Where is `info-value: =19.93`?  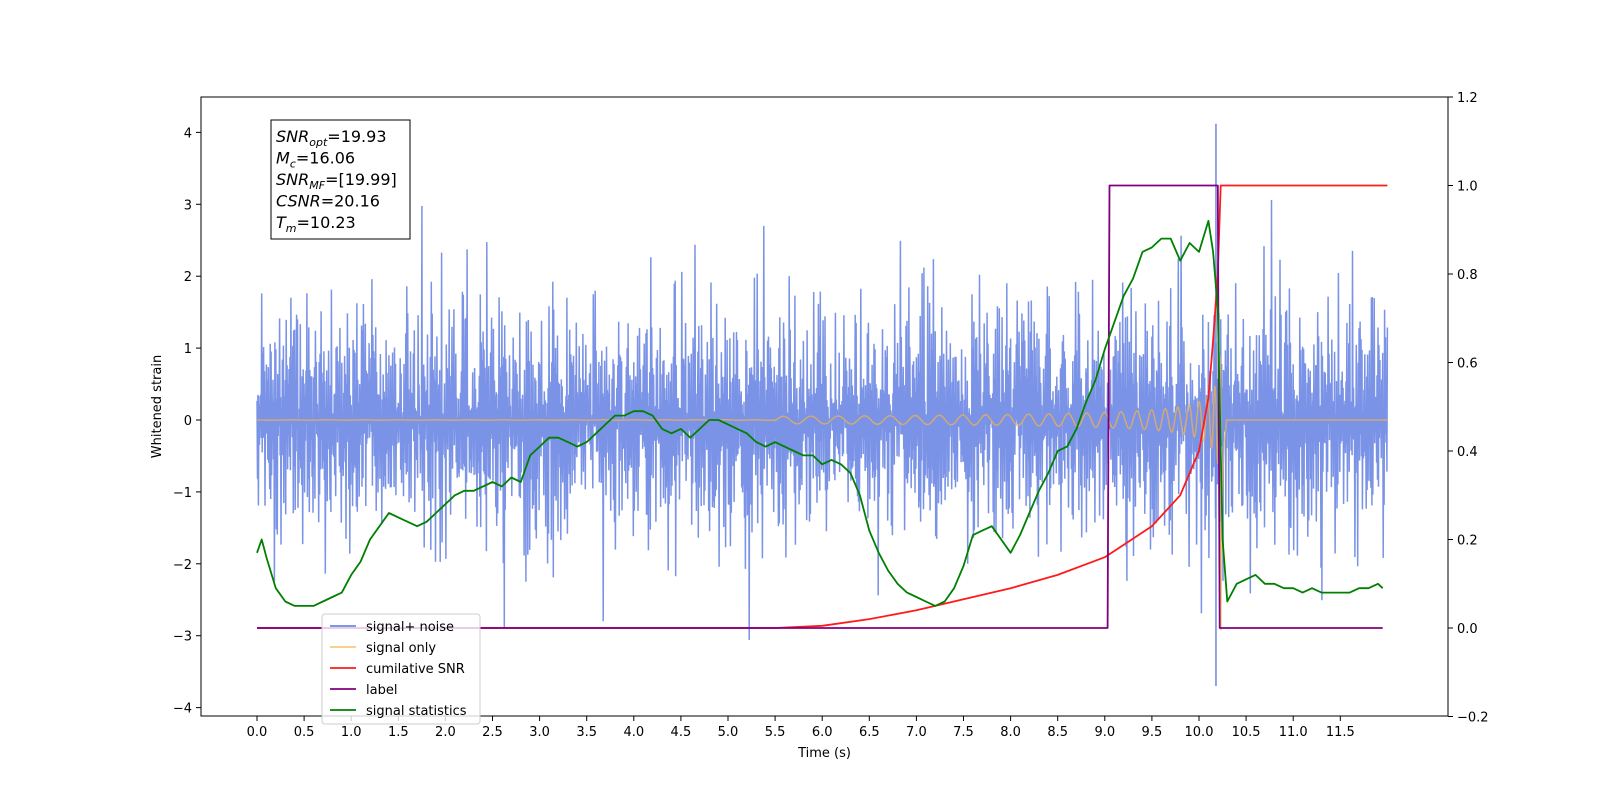
info-value: =19.93 is located at coordinates (356, 136).